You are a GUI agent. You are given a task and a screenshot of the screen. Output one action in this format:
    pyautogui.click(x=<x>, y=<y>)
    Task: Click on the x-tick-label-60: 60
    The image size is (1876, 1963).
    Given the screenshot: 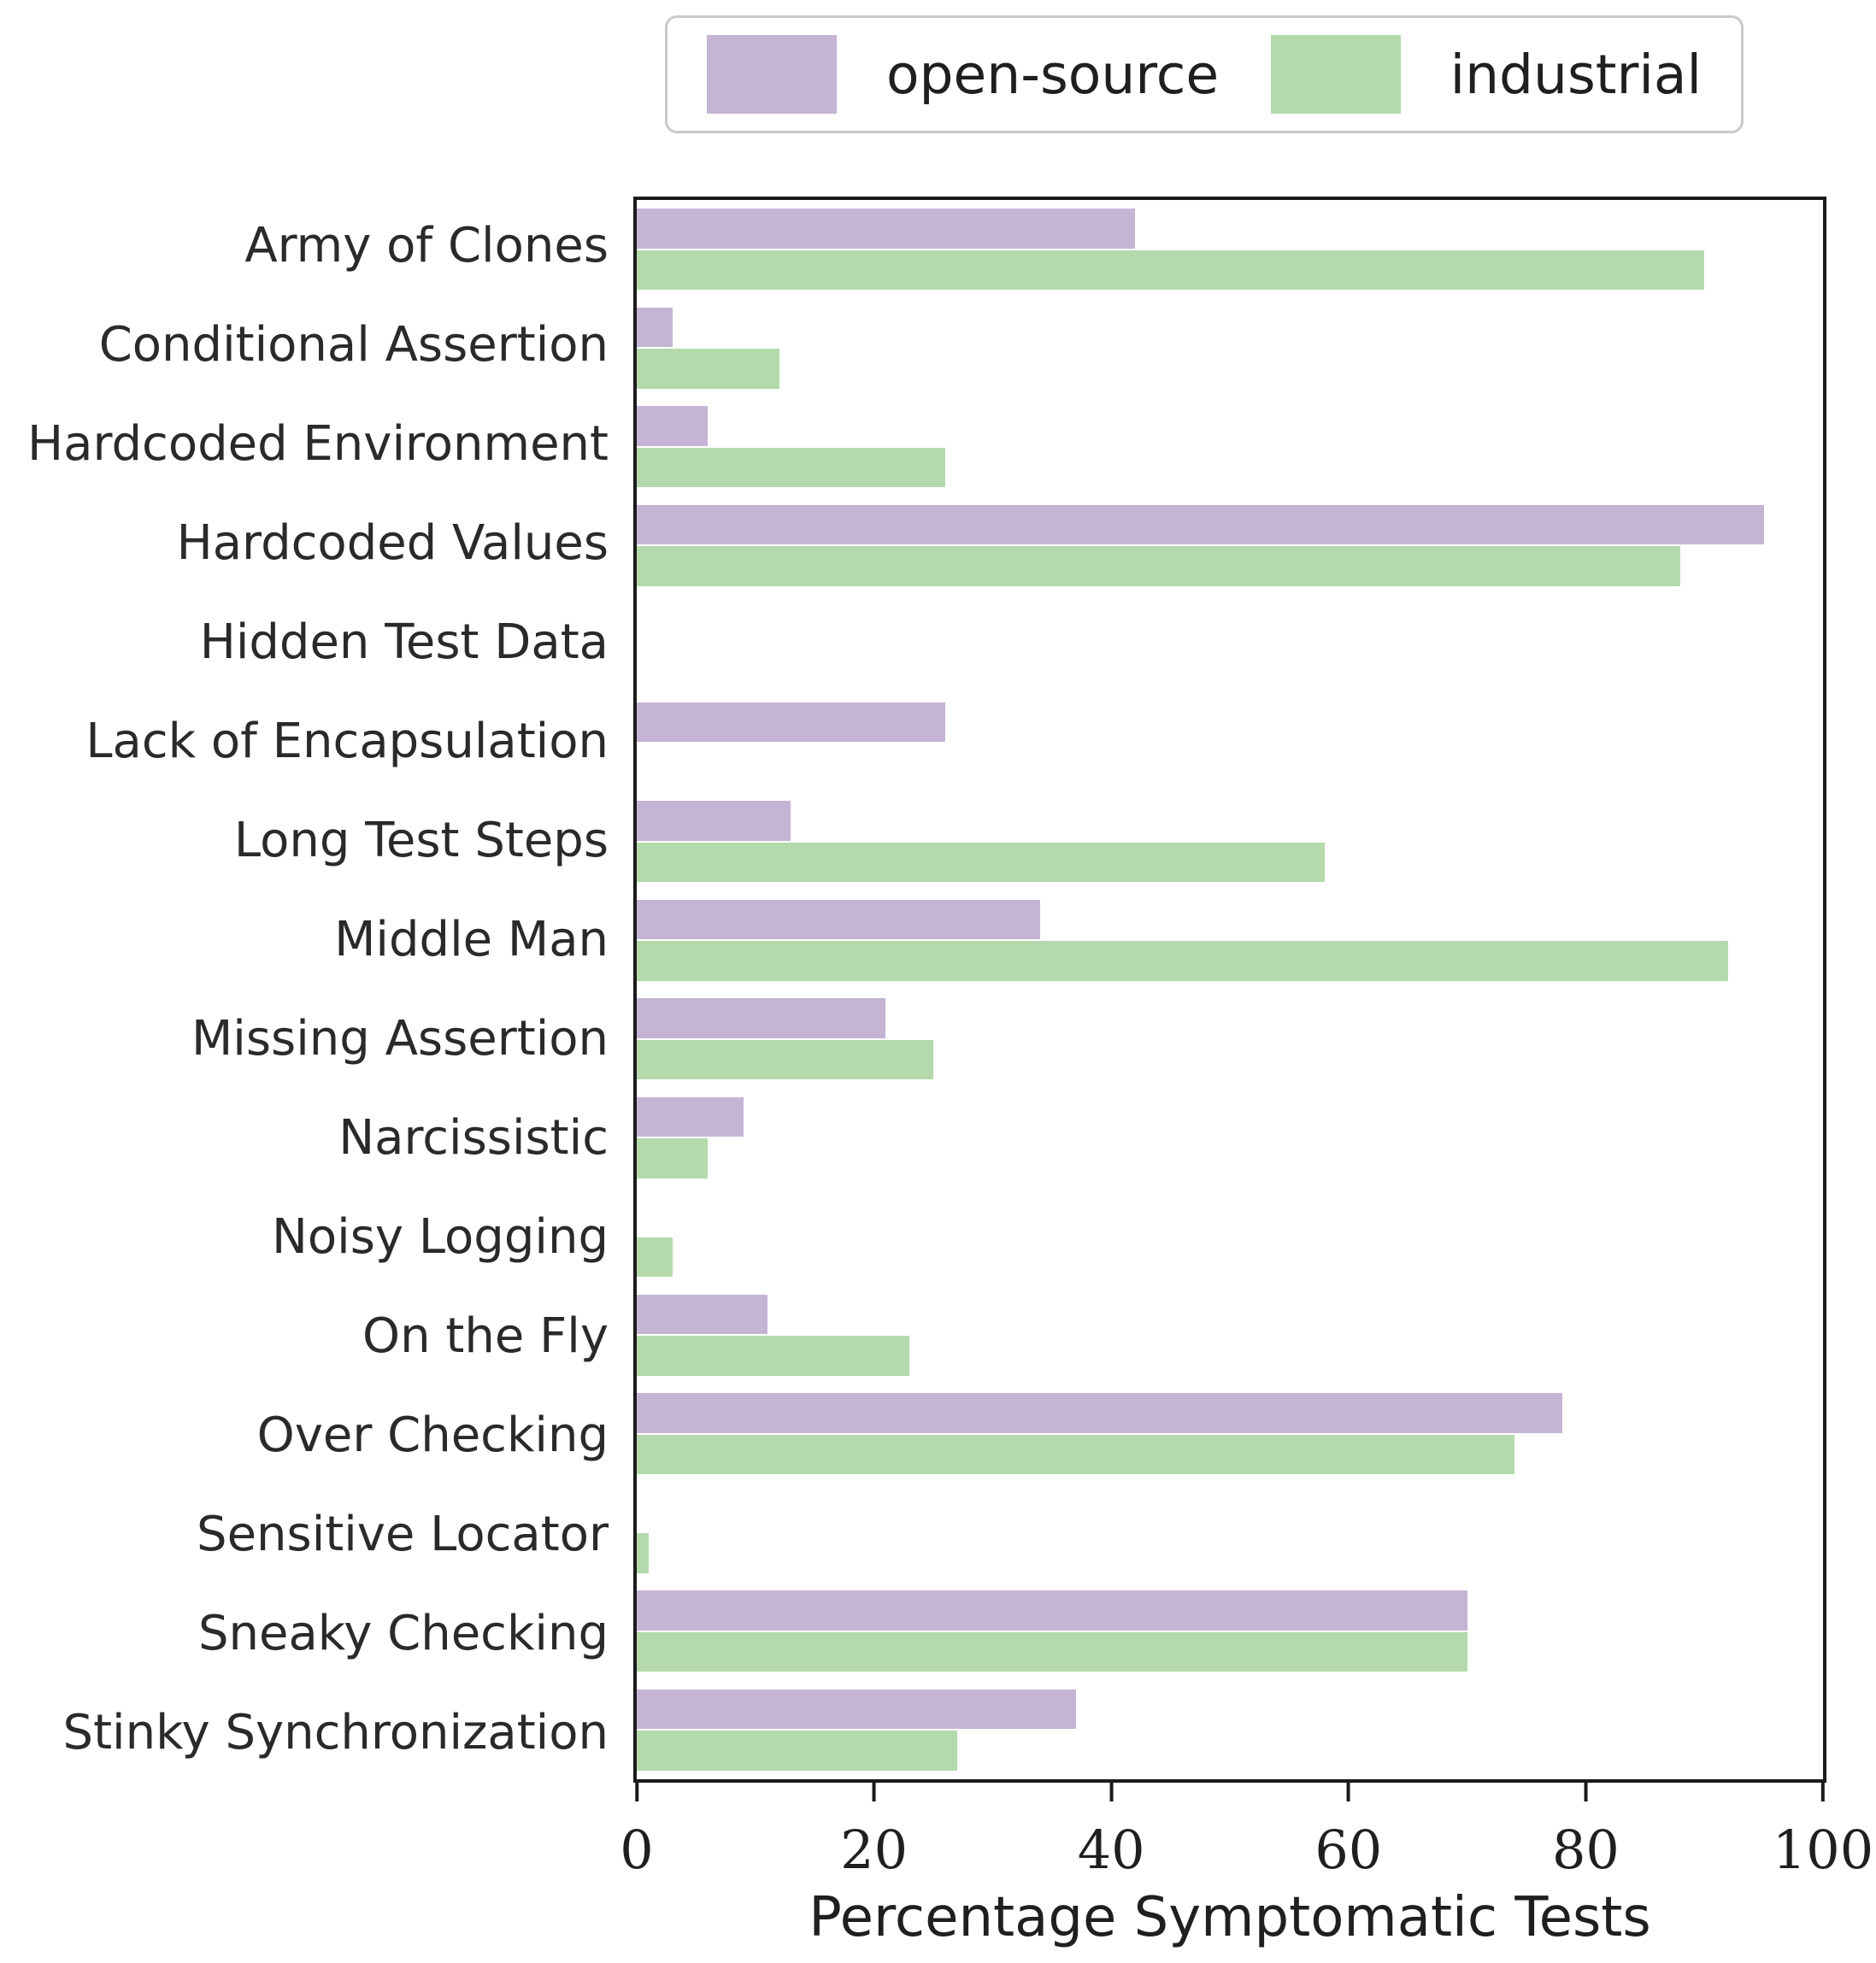 What is the action you would take?
    pyautogui.click(x=1348, y=1850)
    